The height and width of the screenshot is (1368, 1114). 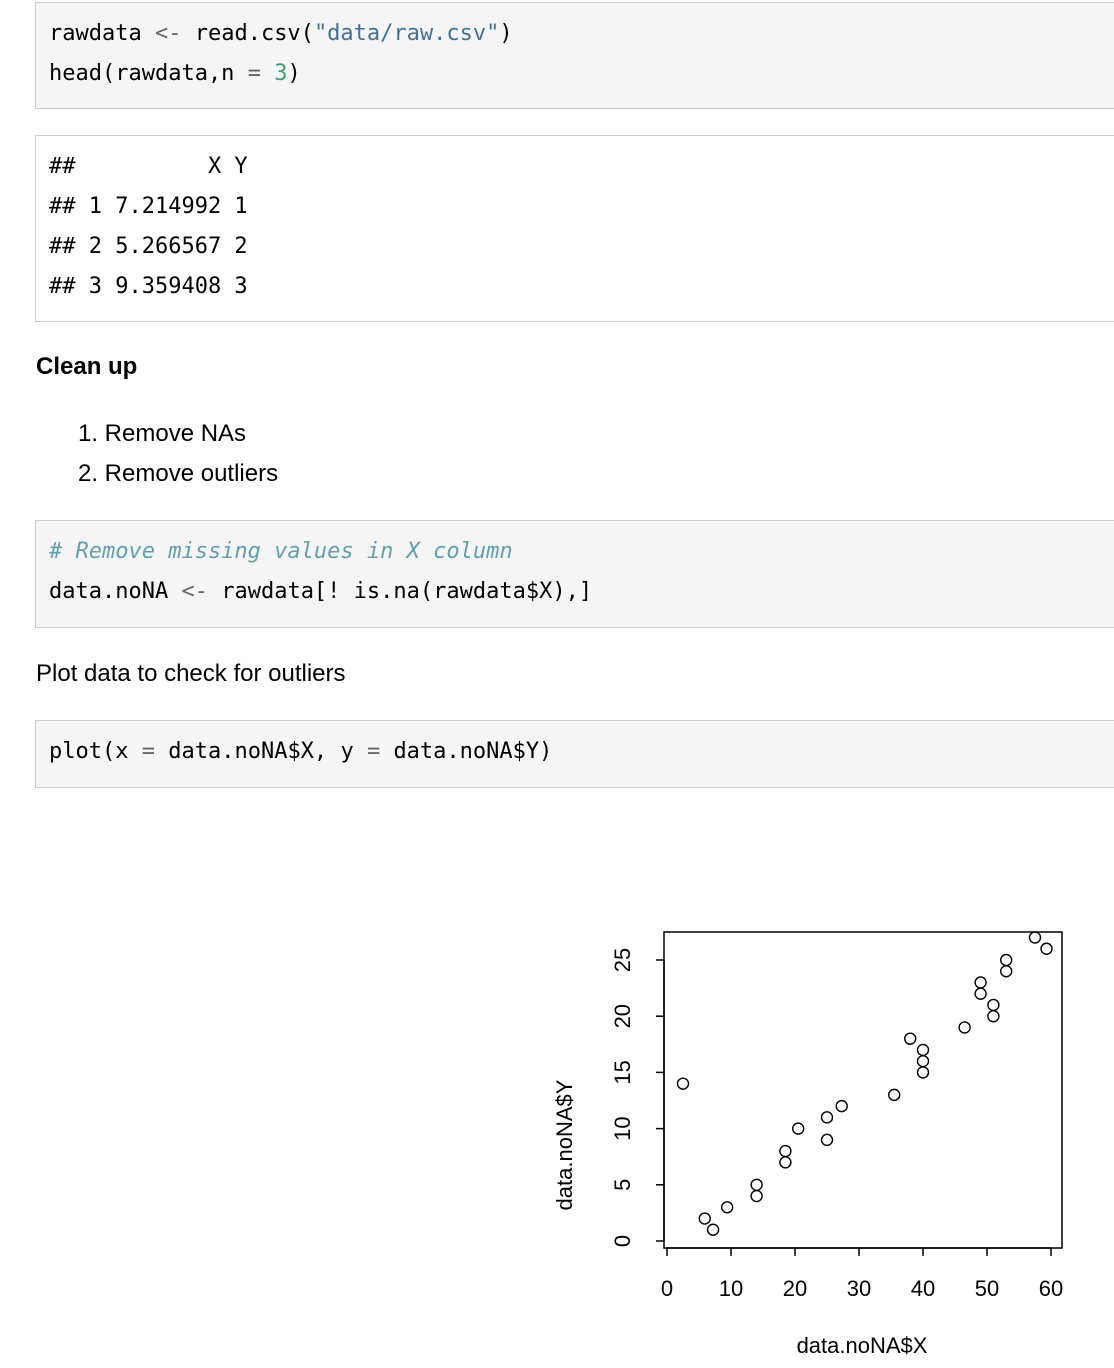 I want to click on code-comment: # Remove missing values in X column, so click(x=281, y=551).